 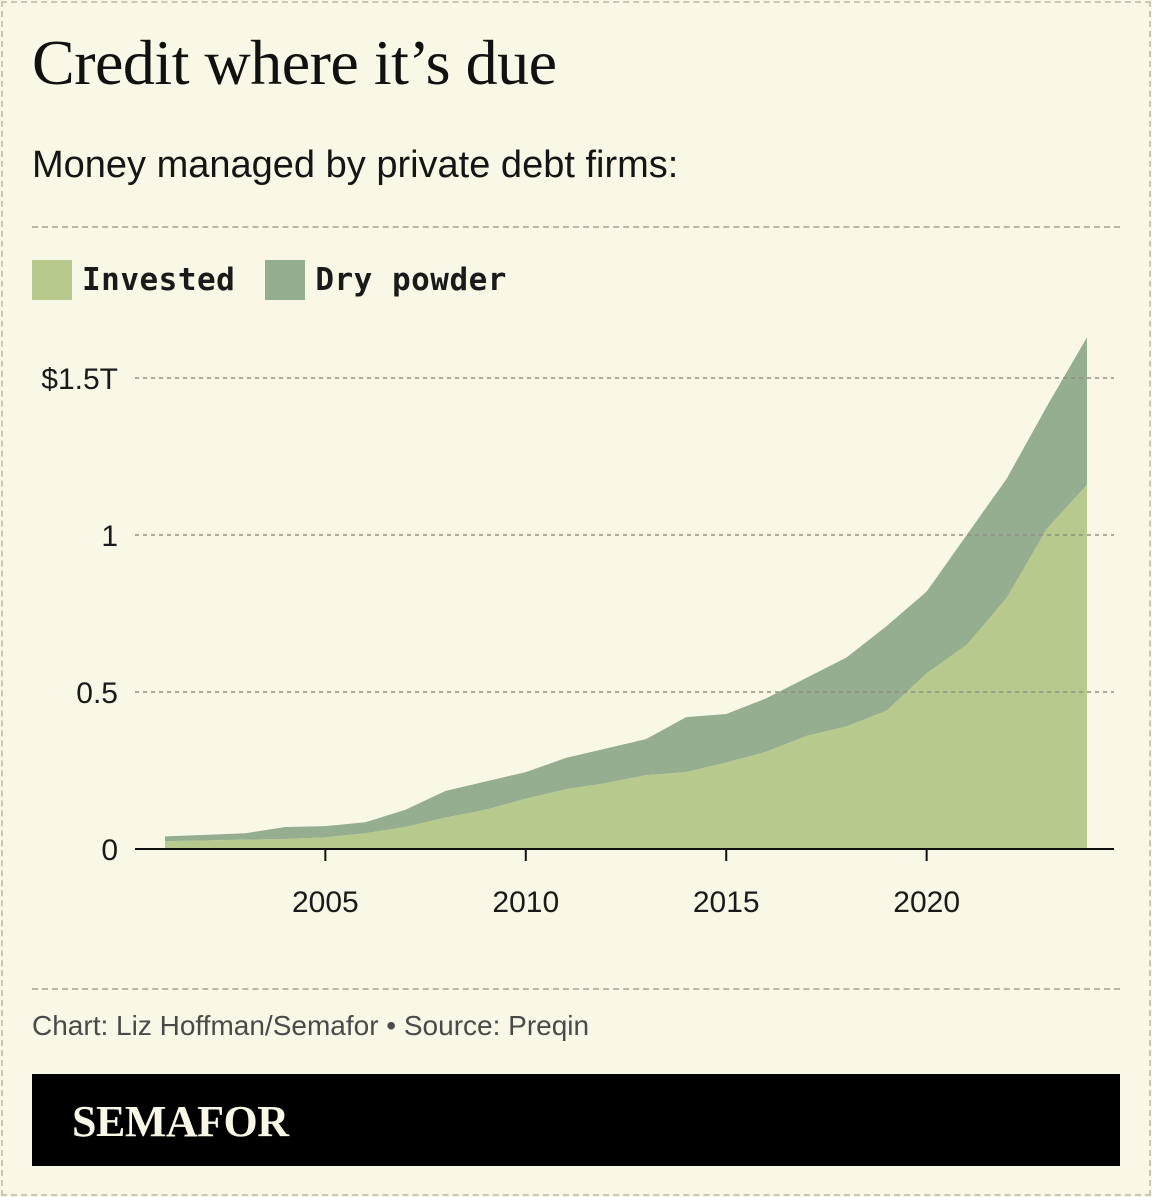 What do you see at coordinates (926, 902) in the screenshot?
I see `x-tick-label: 2020` at bounding box center [926, 902].